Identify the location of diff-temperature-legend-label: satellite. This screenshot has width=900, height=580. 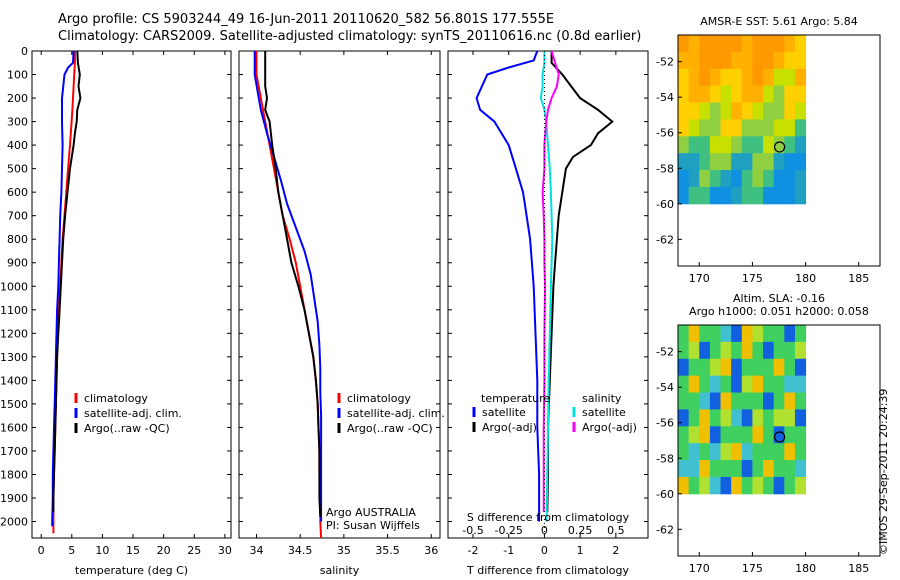
(504, 412).